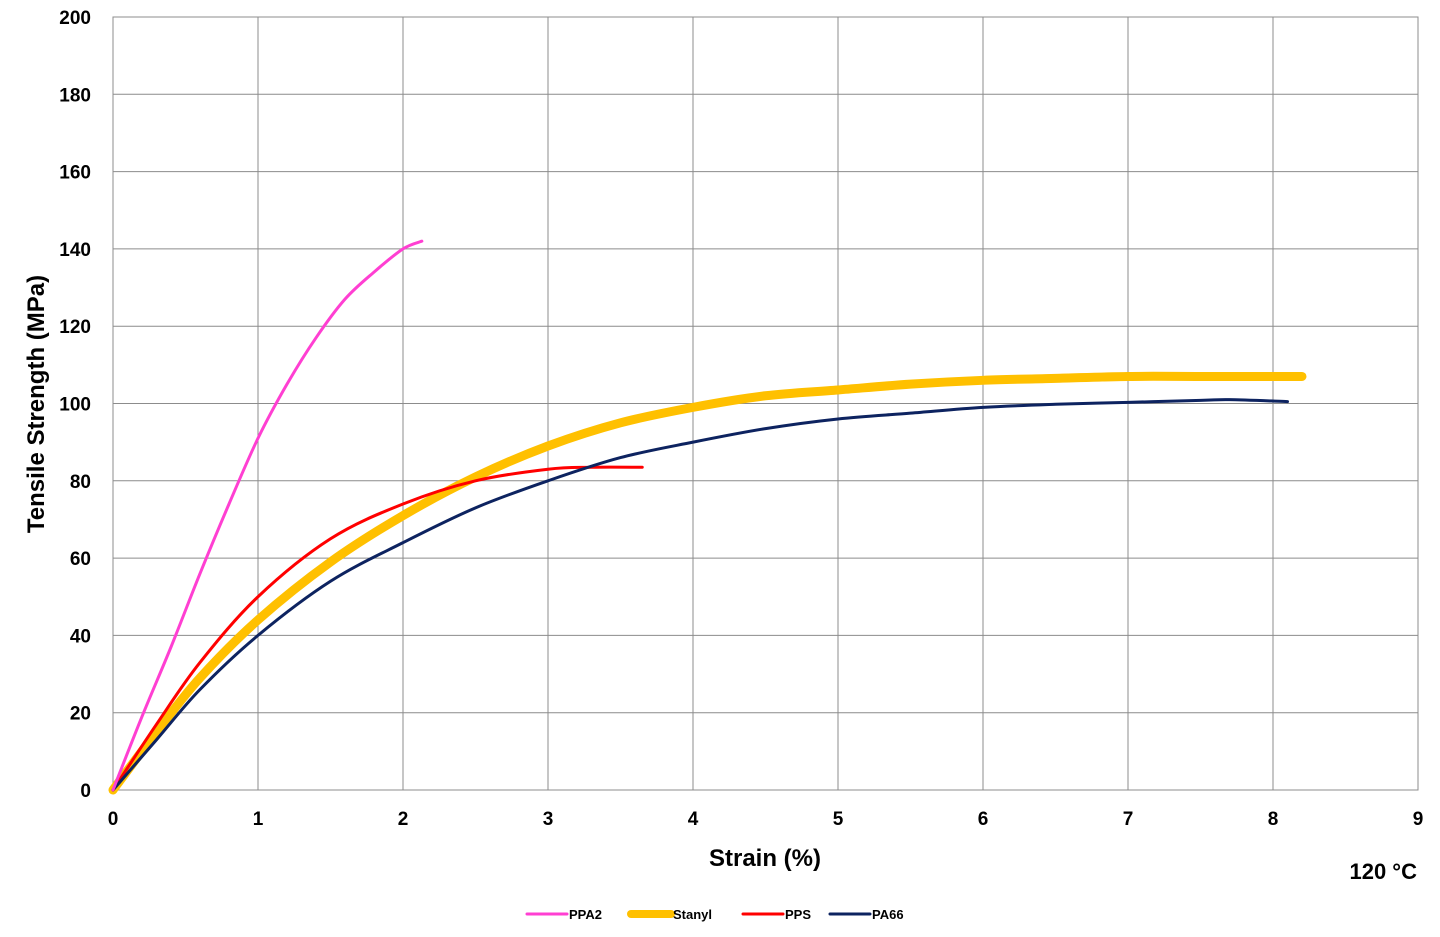 The height and width of the screenshot is (937, 1440). I want to click on series-line-pps, so click(377, 628).